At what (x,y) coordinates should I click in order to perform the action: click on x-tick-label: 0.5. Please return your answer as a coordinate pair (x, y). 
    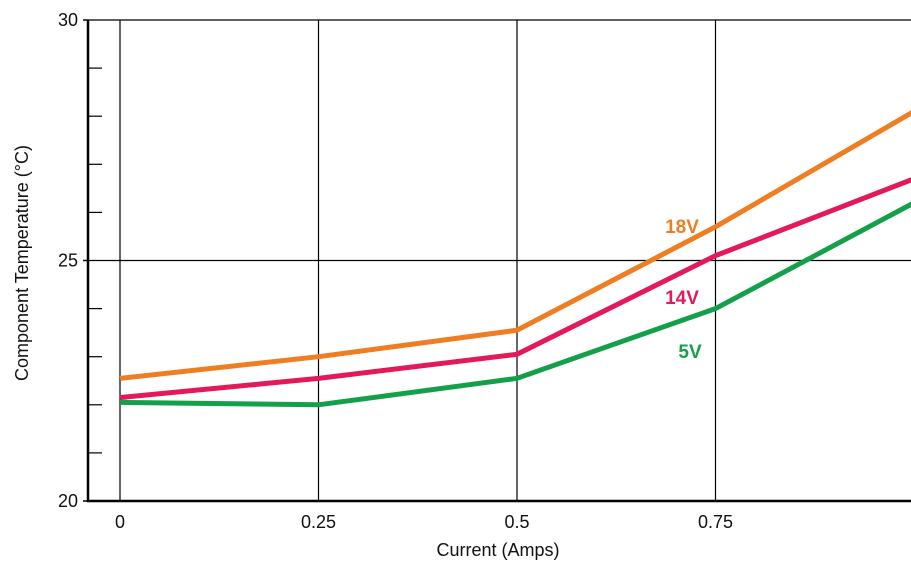
    Looking at the image, I should click on (516, 522).